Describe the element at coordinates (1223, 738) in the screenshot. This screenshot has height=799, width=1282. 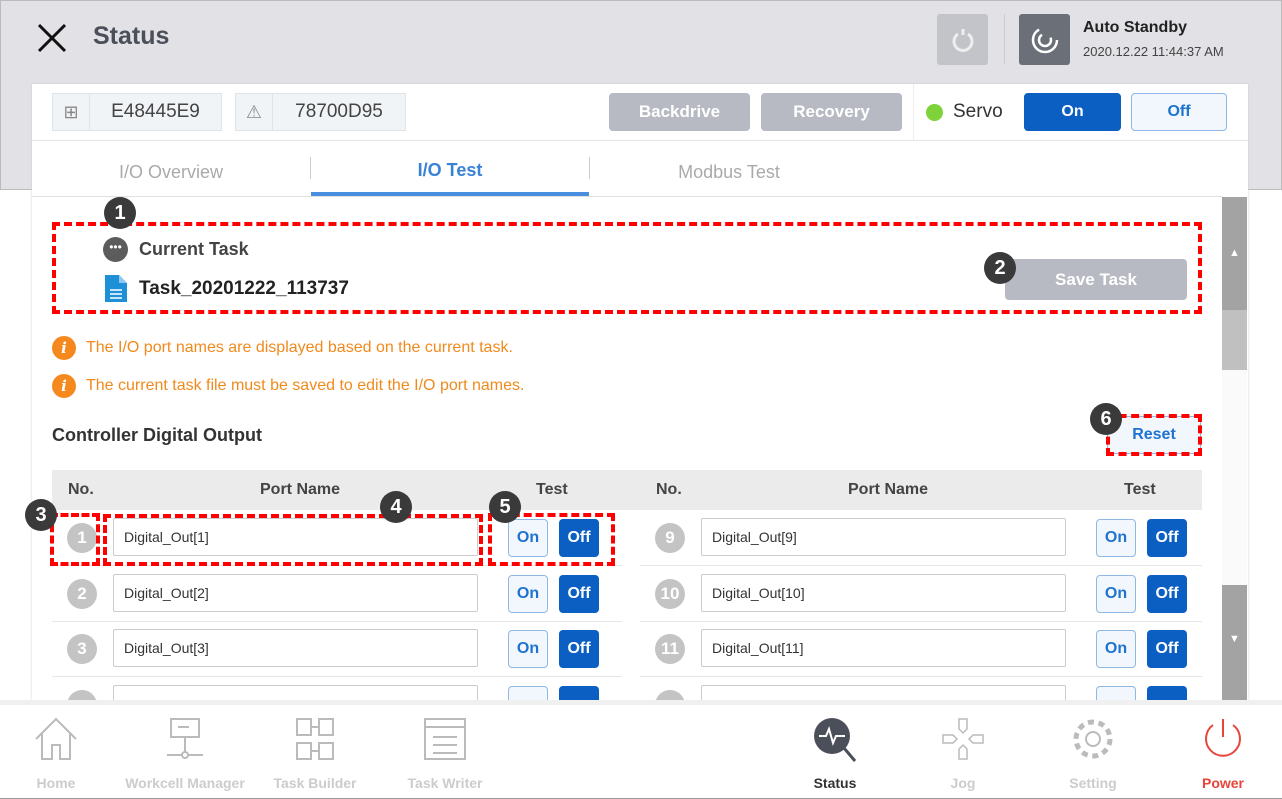
I see `power-icon` at that location.